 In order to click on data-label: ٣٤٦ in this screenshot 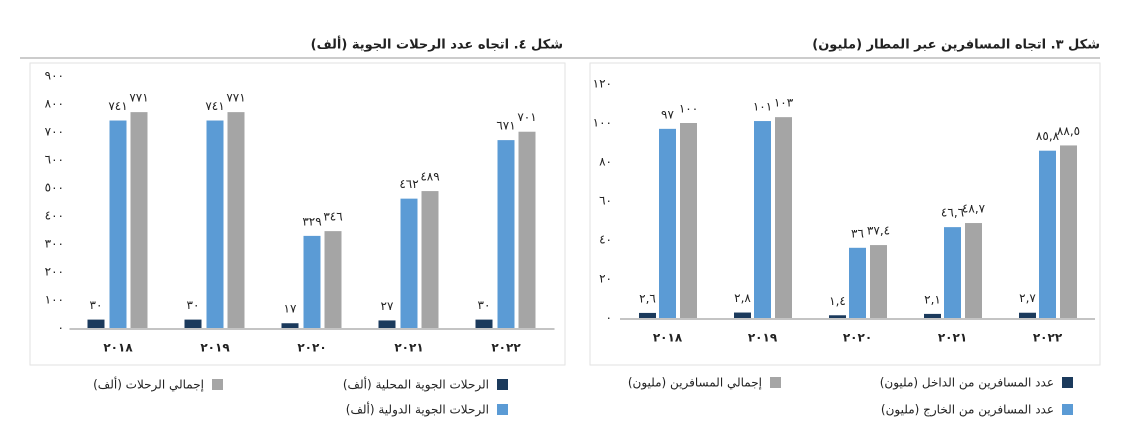, I will do `click(332, 217)`.